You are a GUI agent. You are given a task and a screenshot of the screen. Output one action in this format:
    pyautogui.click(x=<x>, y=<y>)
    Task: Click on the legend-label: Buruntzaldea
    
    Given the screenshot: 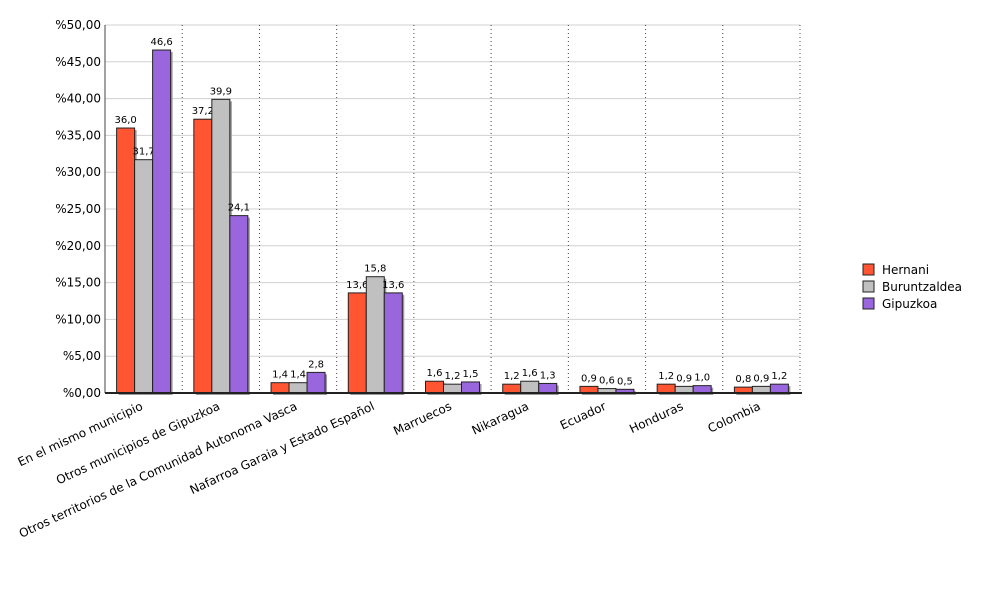 What is the action you would take?
    pyautogui.click(x=922, y=287)
    